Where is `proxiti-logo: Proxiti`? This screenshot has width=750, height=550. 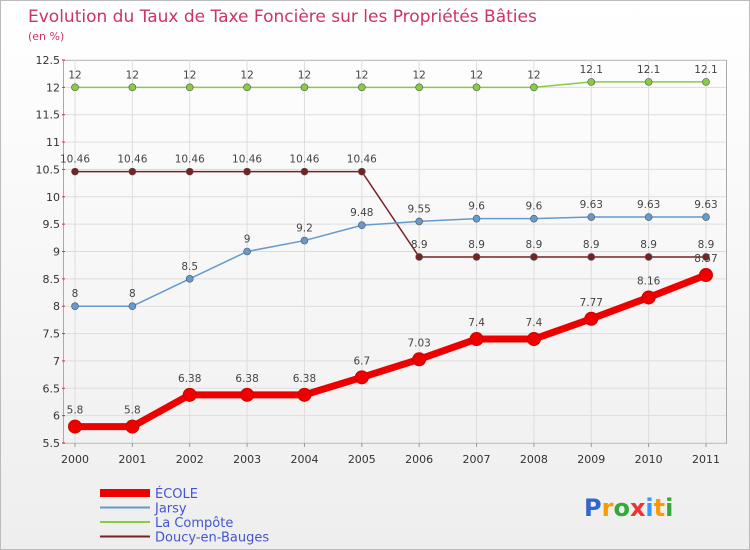
proxiti-logo: Proxiti is located at coordinates (628, 508).